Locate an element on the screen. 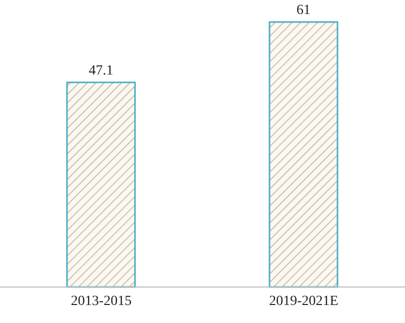 Image resolution: width=405 pixels, height=323 pixels. data-label: 61 is located at coordinates (303, 10).